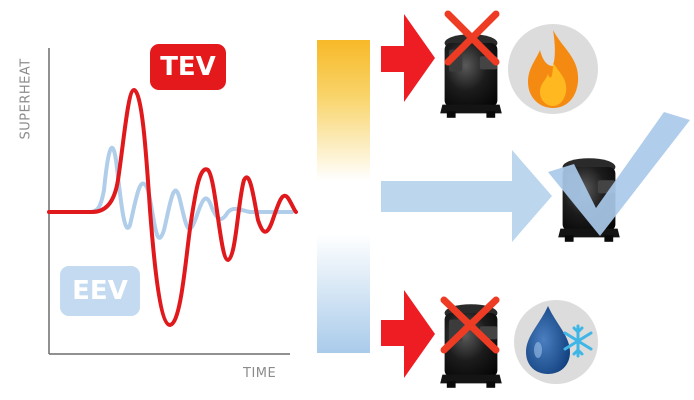 The height and width of the screenshot is (400, 694). What do you see at coordinates (343, 196) in the screenshot?
I see `temperature-gradient-bar` at bounding box center [343, 196].